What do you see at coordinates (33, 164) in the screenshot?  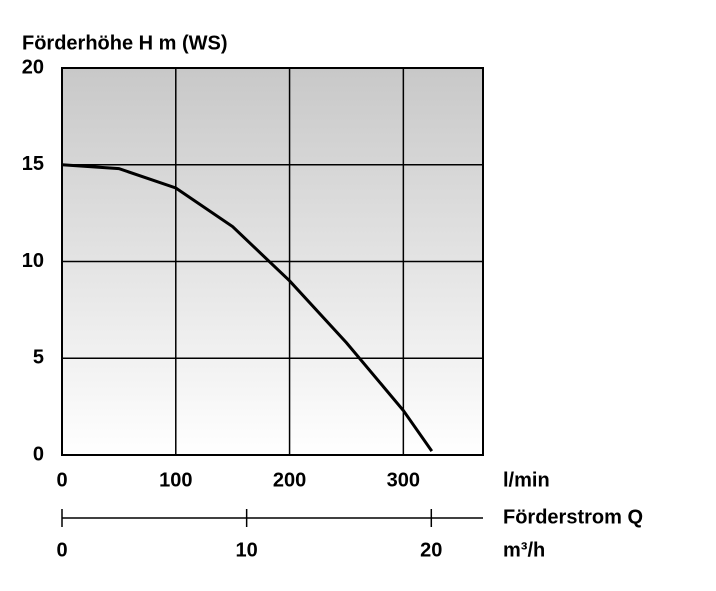 I see `y-tick-label: 15` at bounding box center [33, 164].